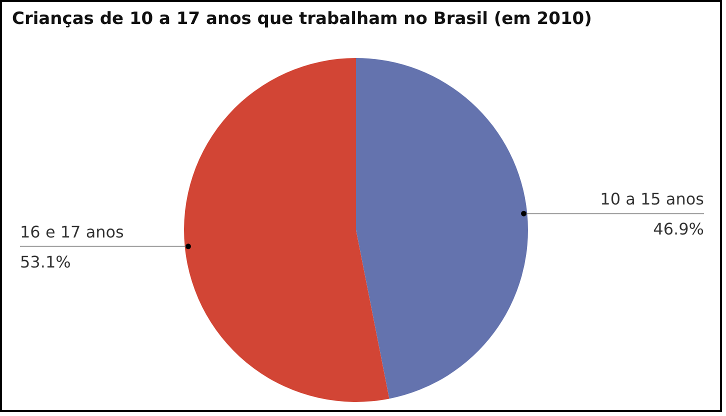  What do you see at coordinates (72, 232) in the screenshot?
I see `slice-label: 16 e 17 anos` at bounding box center [72, 232].